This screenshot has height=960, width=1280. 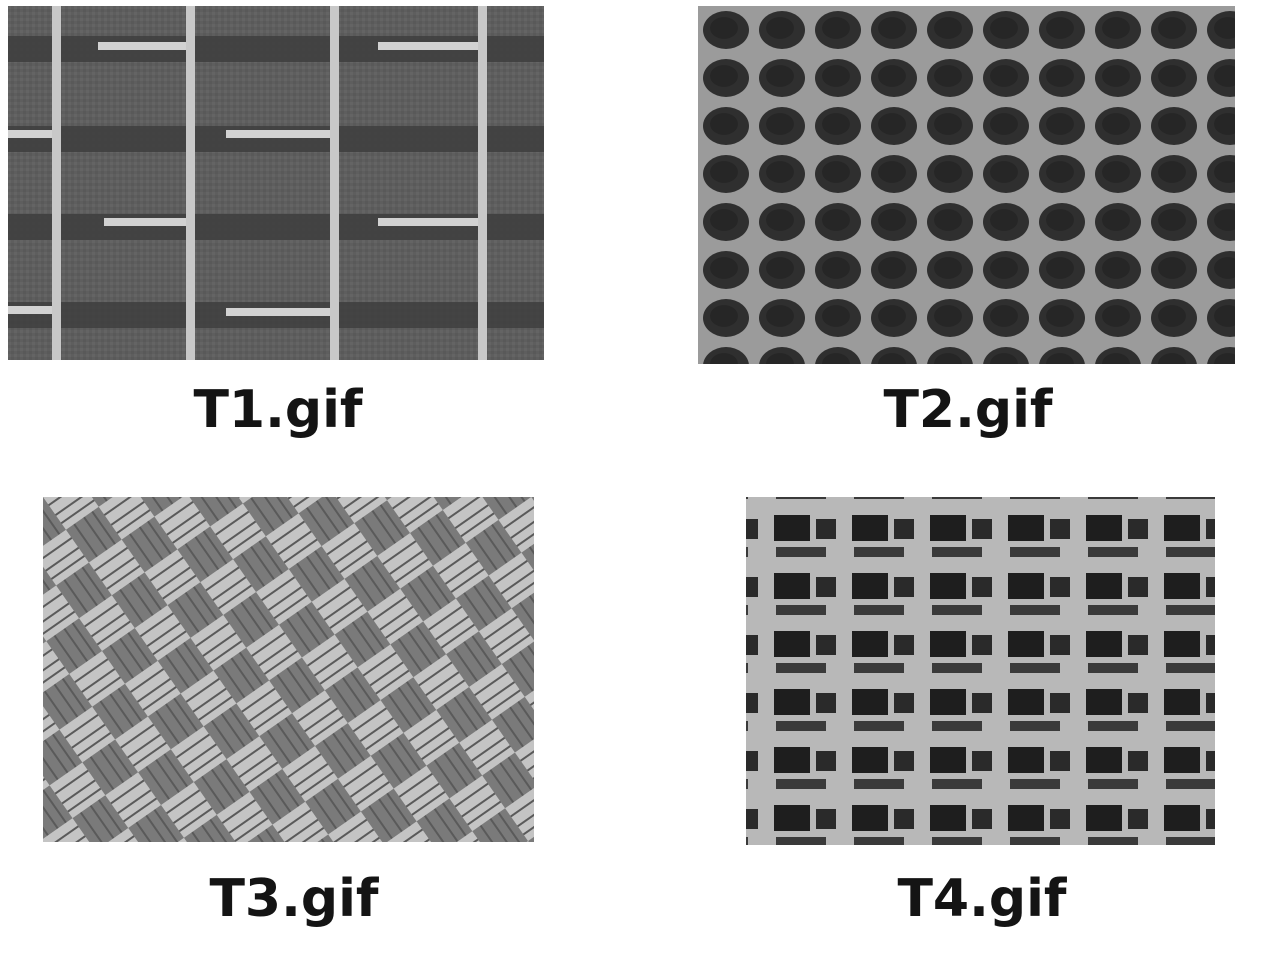 I want to click on caption-t2: T2.gif, so click(x=968, y=410).